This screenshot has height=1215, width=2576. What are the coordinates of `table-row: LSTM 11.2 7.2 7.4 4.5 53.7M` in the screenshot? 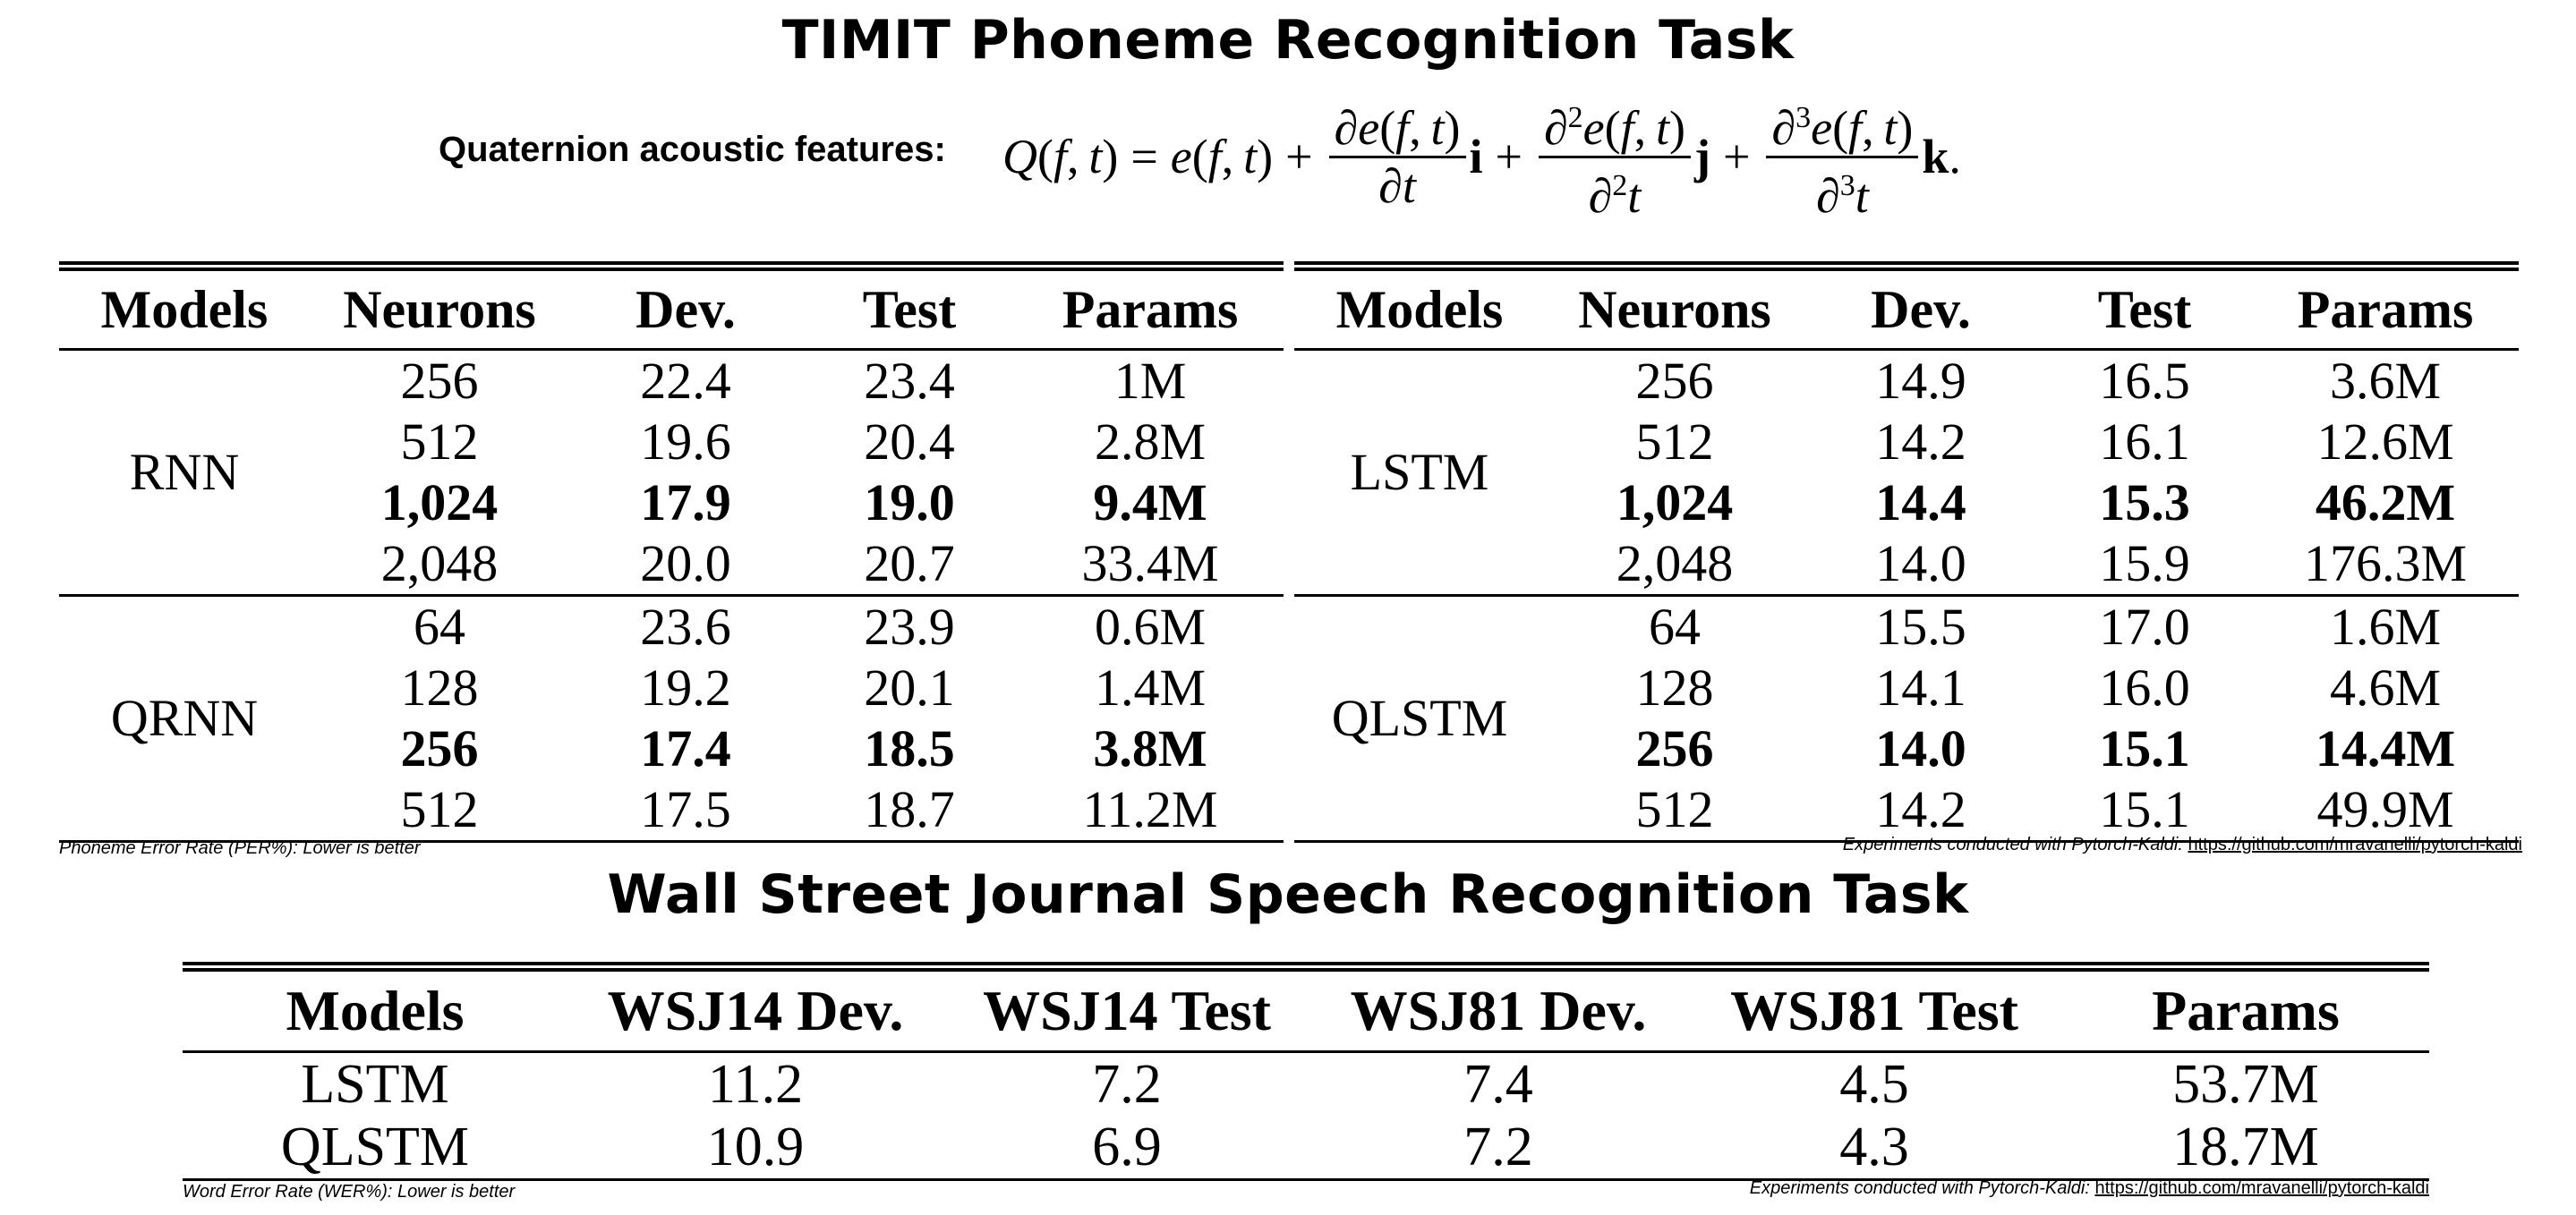 It's located at (1306, 1085).